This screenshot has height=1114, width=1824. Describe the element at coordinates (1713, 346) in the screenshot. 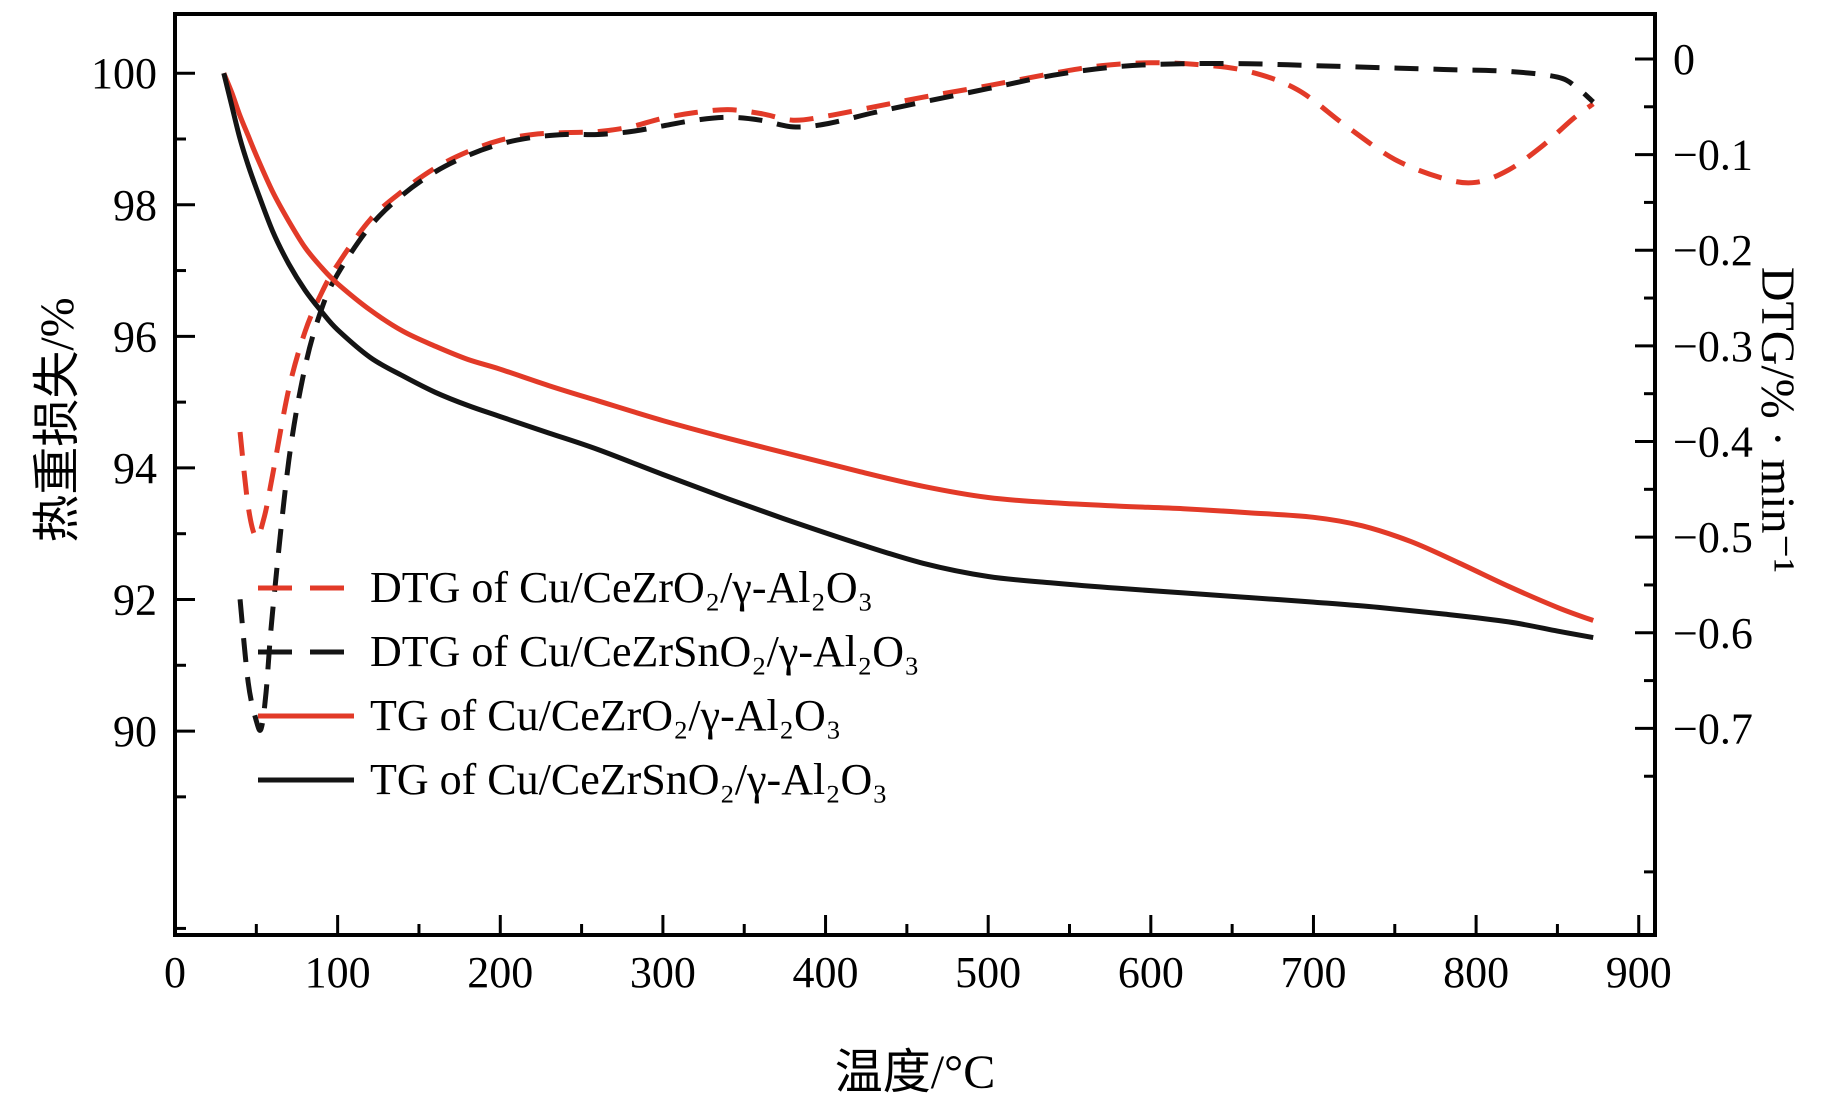

I see `tick-label: −0.3` at that location.